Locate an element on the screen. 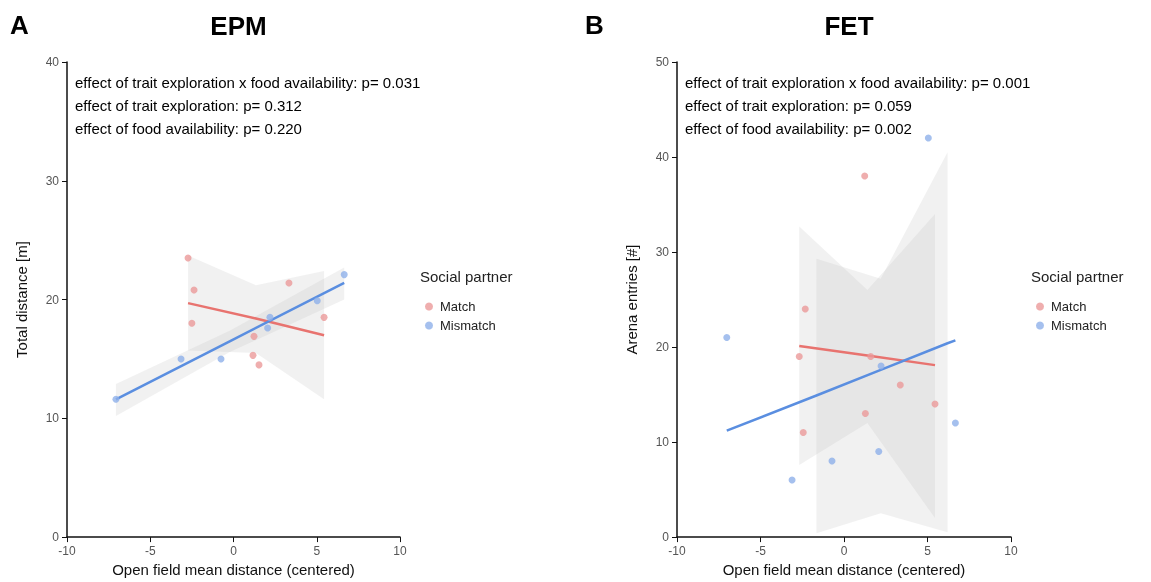 Image resolution: width=1151 pixels, height=582 pixels. annotation: effect of trait exploration x food availability: p= 0.031 is located at coordinates (248, 82).